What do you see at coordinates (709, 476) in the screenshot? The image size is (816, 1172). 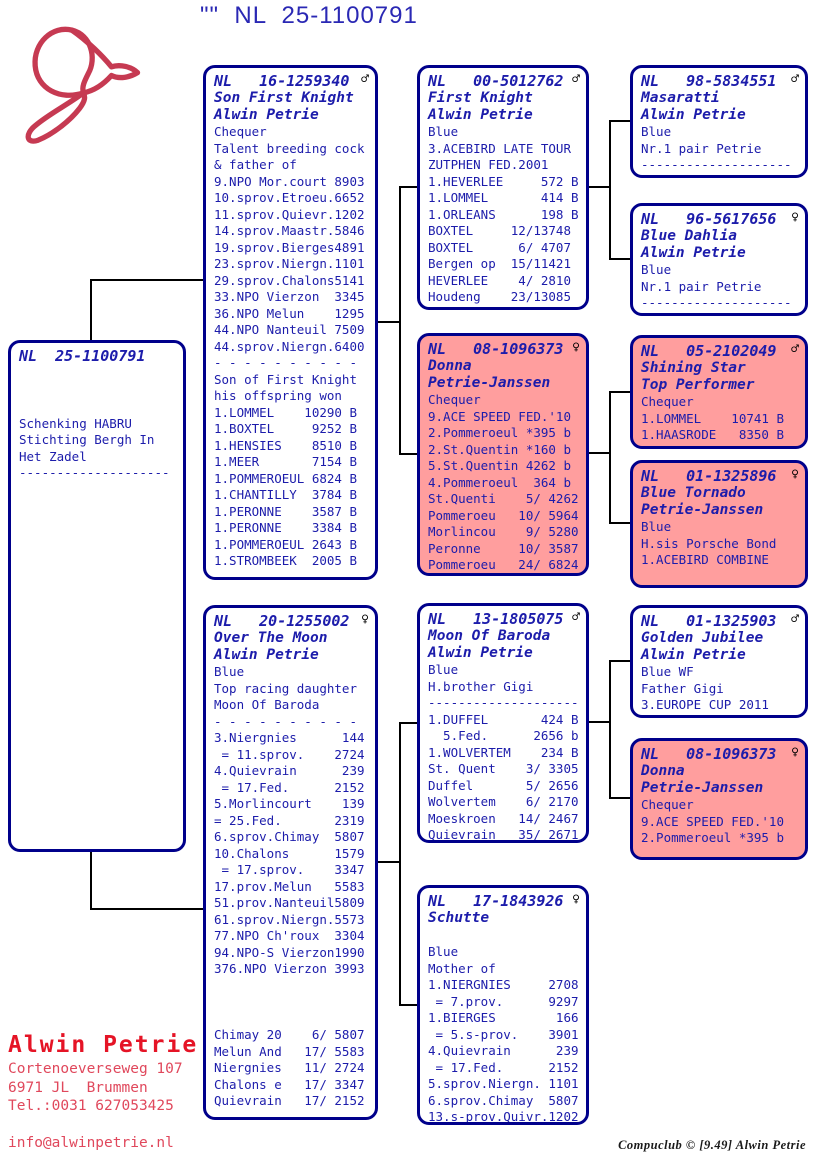 I see `ring-number: NL 01-1325896` at bounding box center [709, 476].